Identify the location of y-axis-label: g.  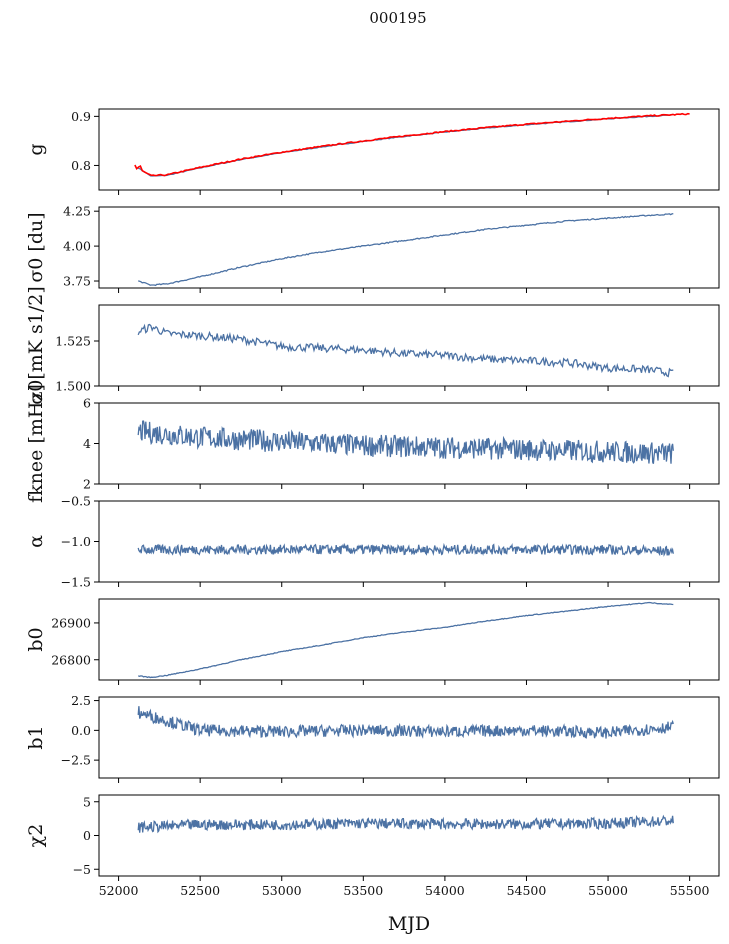
(36, 149).